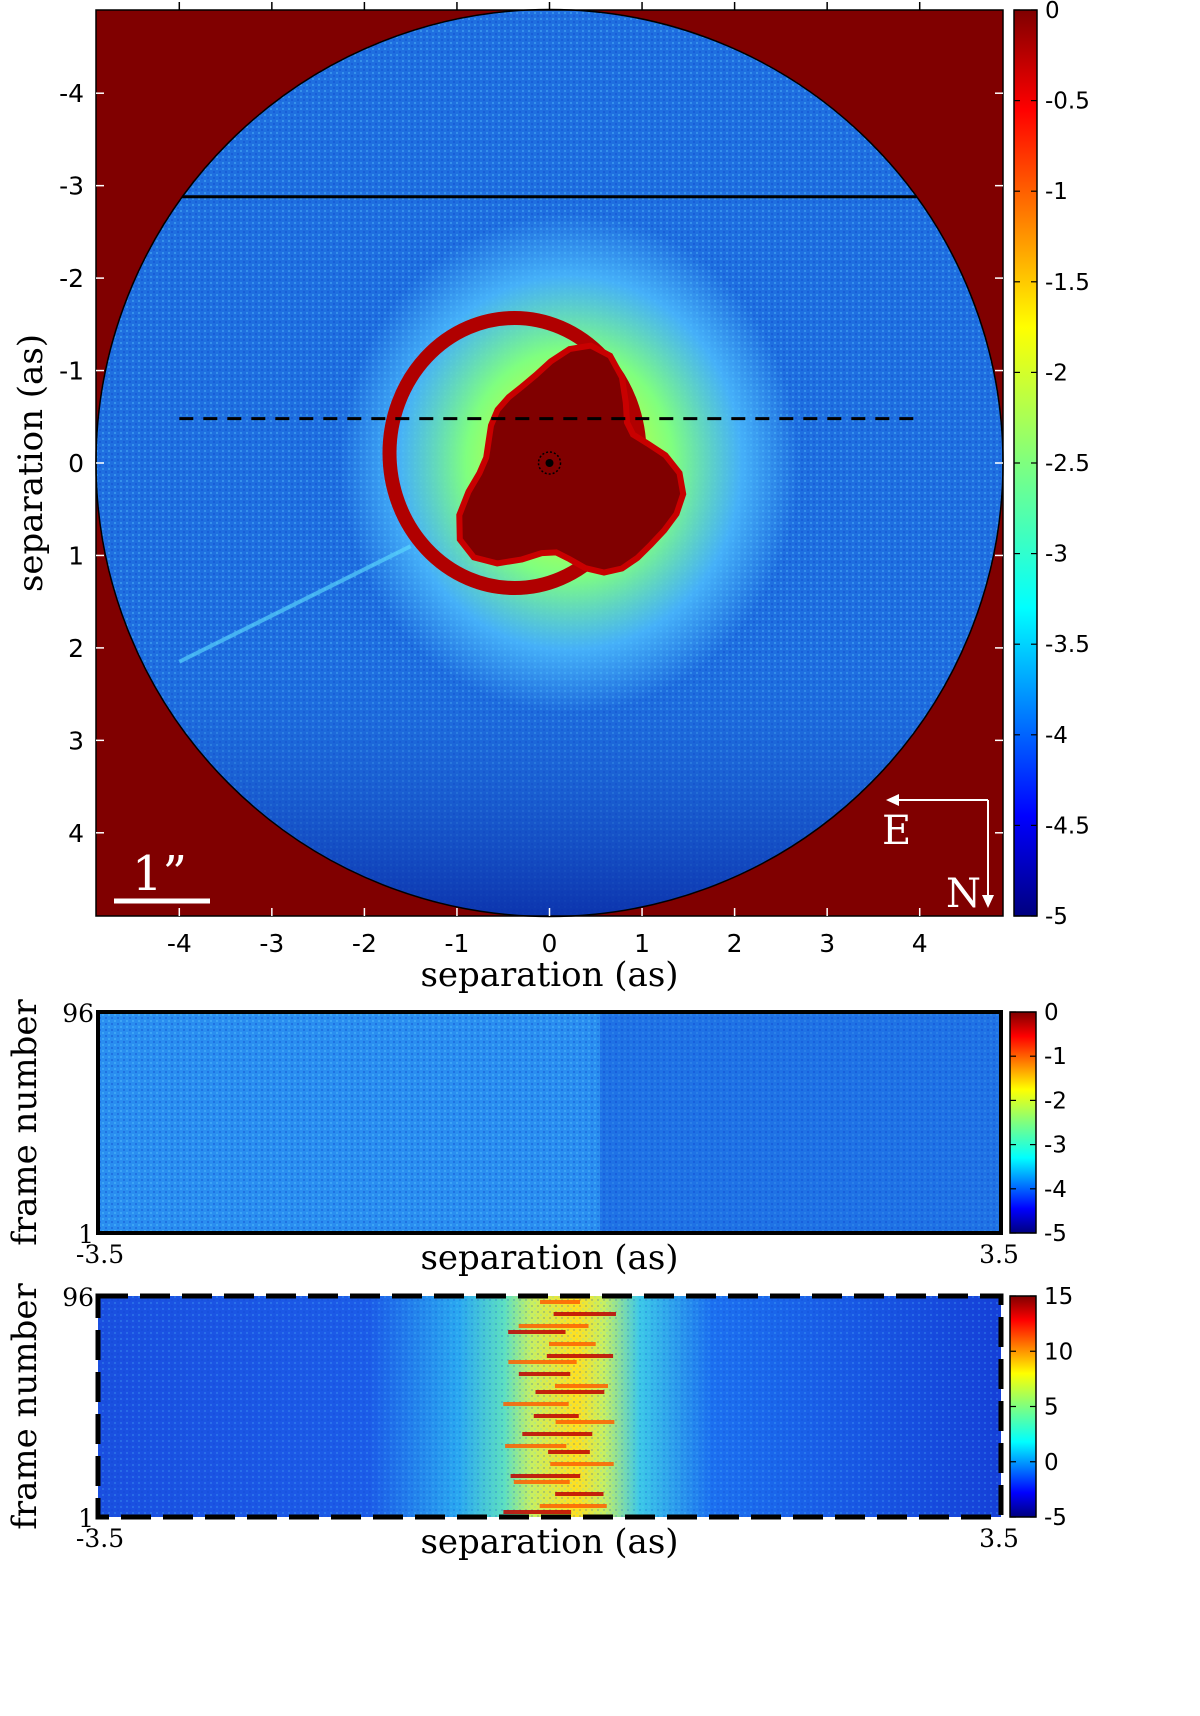 This screenshot has width=1200, height=1716. I want to click on solid-cut-noise, so click(549, 1122).